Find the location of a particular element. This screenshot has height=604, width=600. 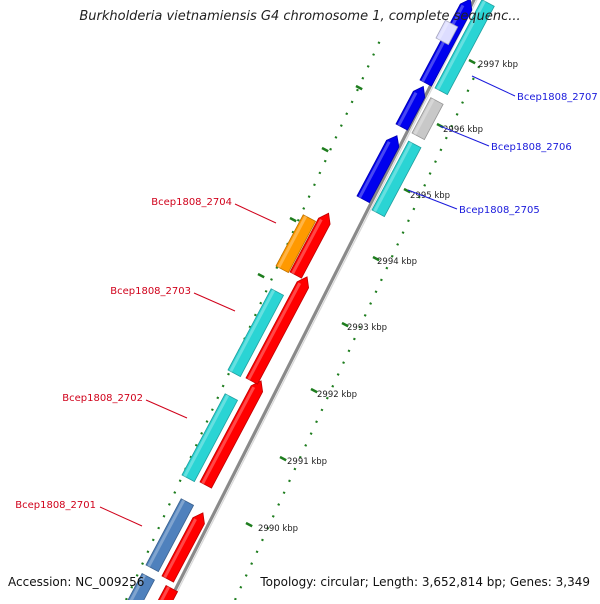

scale-label: 2993 kbp is located at coordinates (367, 328).